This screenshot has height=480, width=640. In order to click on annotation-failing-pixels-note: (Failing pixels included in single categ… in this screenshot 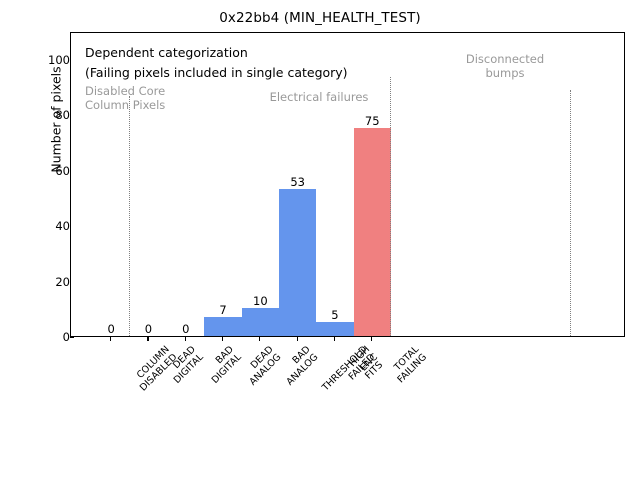, I will do `click(216, 72)`.